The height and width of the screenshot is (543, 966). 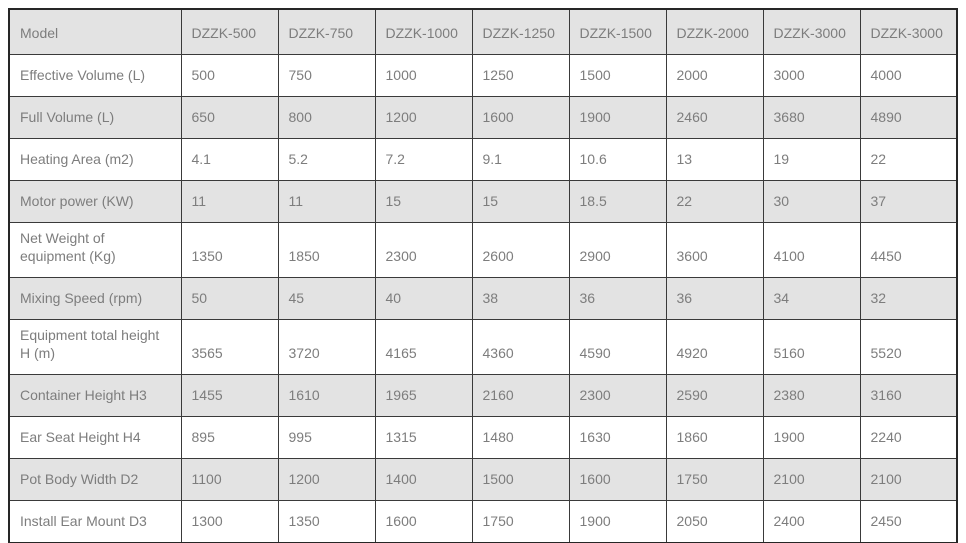 What do you see at coordinates (520, 395) in the screenshot?
I see `table-cell: 2160` at bounding box center [520, 395].